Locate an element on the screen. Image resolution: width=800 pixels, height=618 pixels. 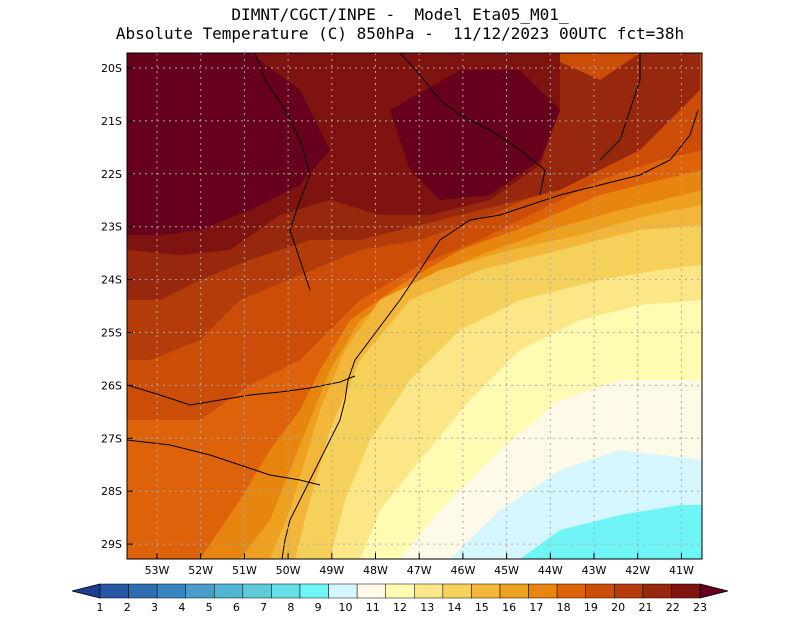
colorbar-label: 6 is located at coordinates (236, 607).